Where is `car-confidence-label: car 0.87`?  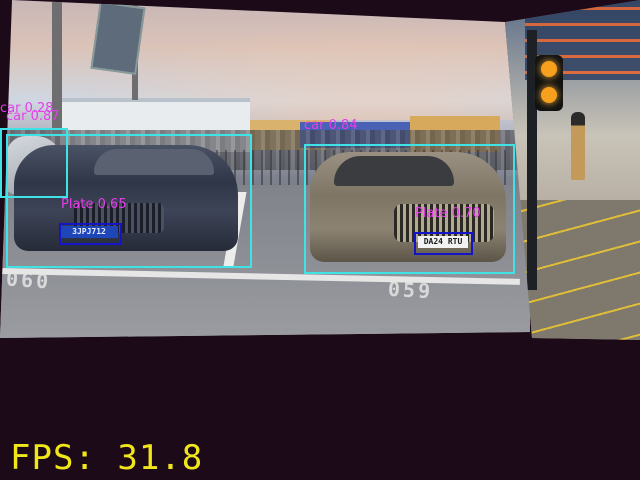 car-confidence-label: car 0.87 is located at coordinates (33, 116).